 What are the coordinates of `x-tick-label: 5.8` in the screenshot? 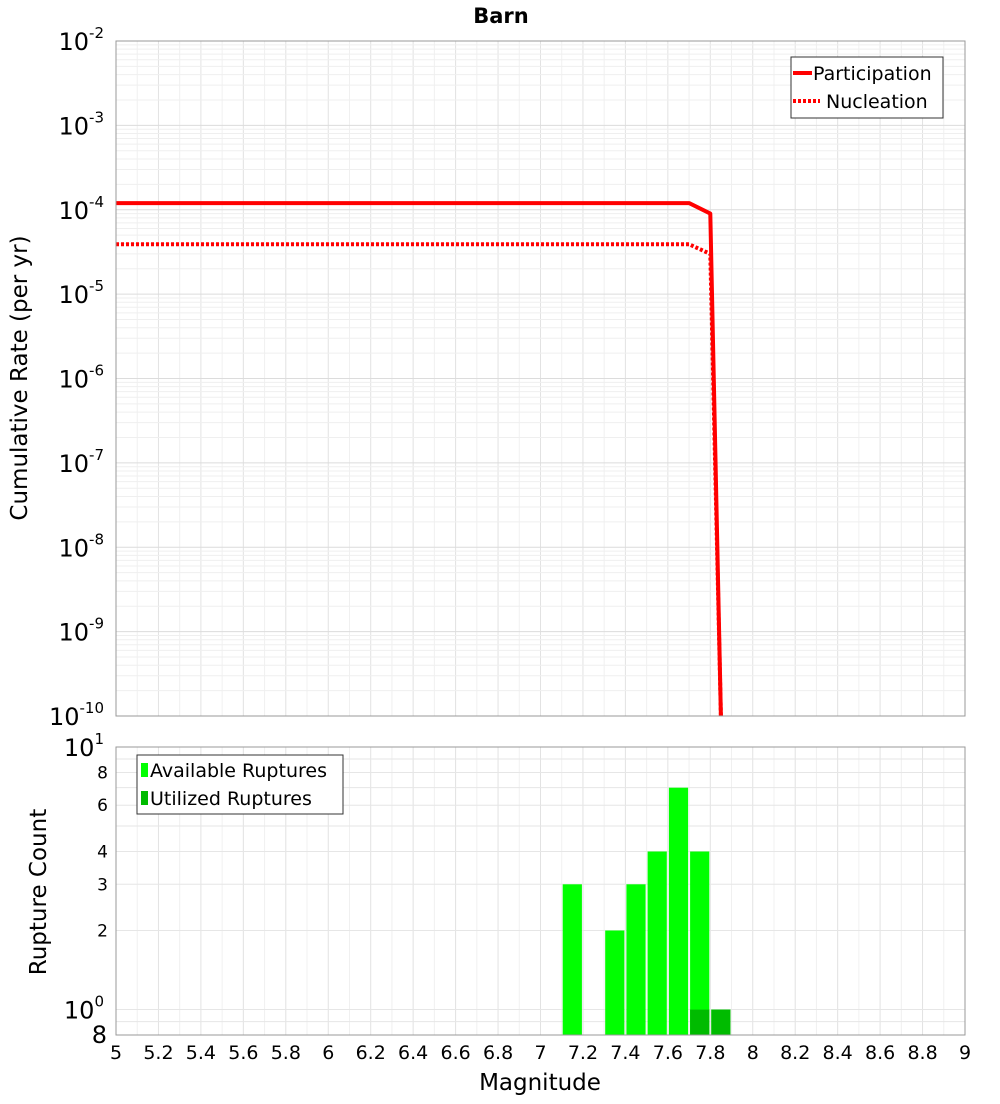 It's located at (286, 1053).